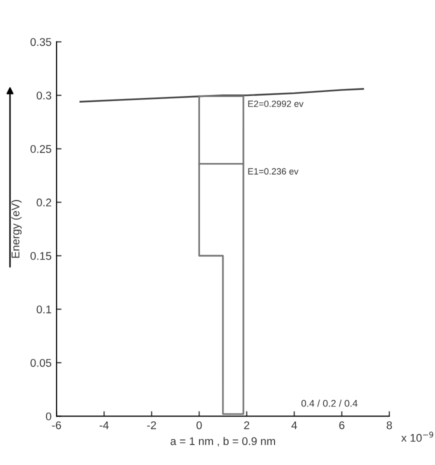  What do you see at coordinates (41, 149) in the screenshot?
I see `y-tick-label: 0.25` at bounding box center [41, 149].